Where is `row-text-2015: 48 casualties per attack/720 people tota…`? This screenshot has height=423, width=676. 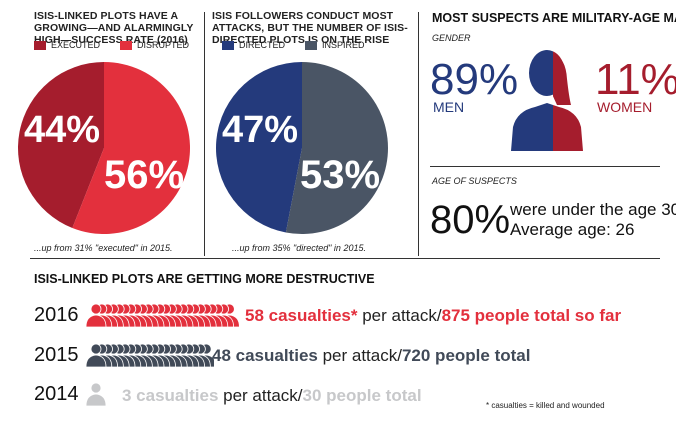 row-text-2015: 48 casualties per attack/720 people tota… is located at coordinates (371, 356).